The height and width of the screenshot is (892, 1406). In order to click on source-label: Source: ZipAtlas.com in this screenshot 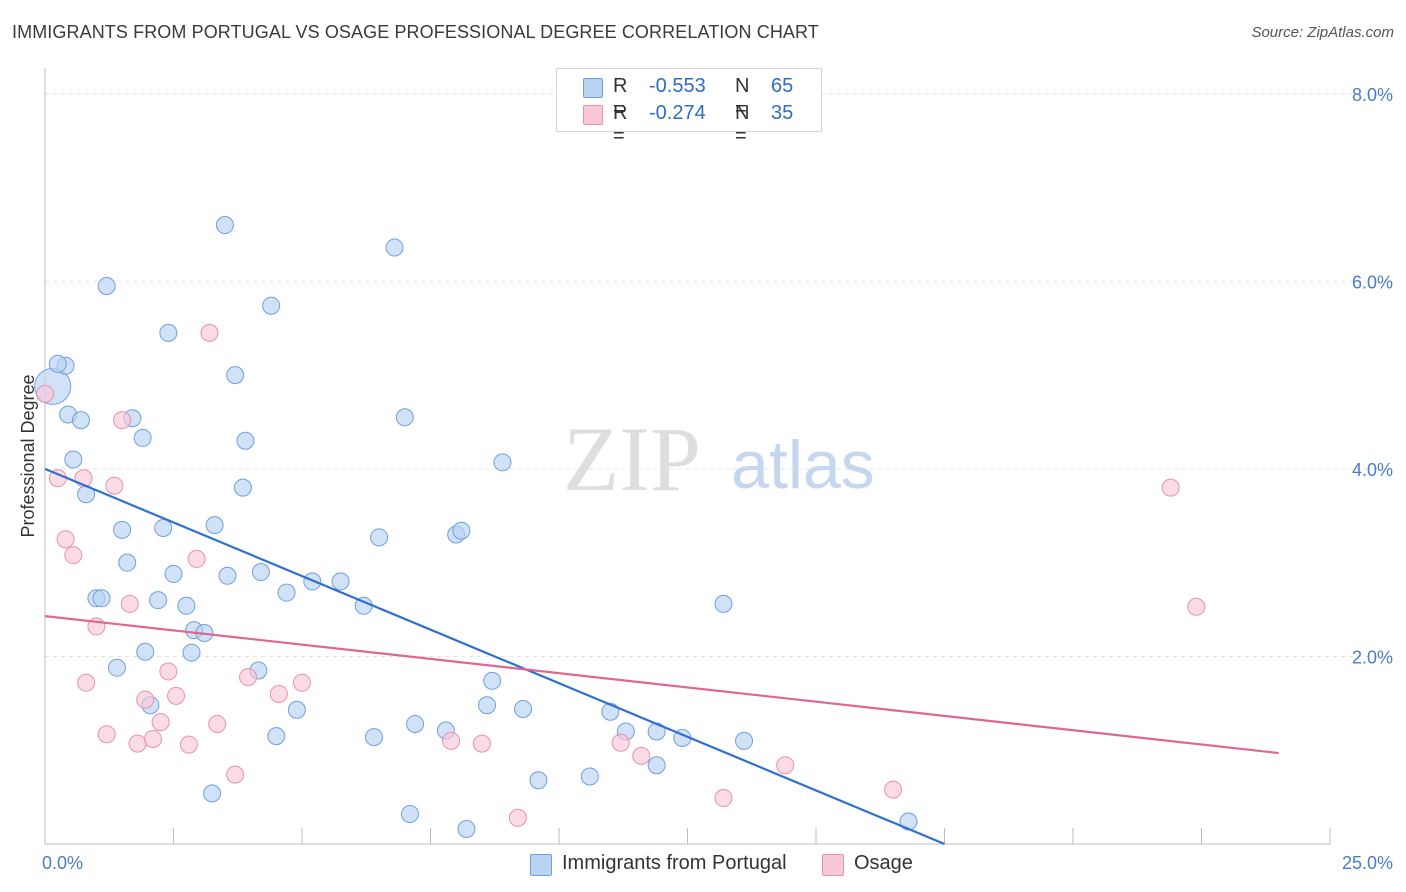, I will do `click(1322, 32)`.